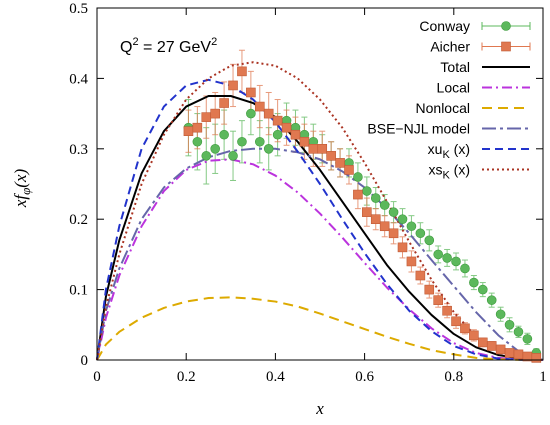 Image resolution: width=550 pixels, height=425 pixels. Describe the element at coordinates (480, 47) in the screenshot. I see `legend-item-aicher: Aicher` at that location.